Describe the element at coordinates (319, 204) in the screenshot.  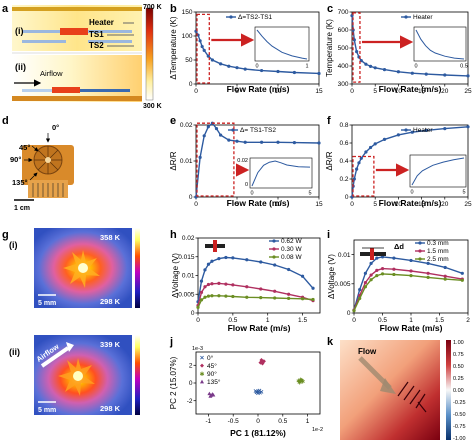
I see `x-tick-label: 15` at that location.